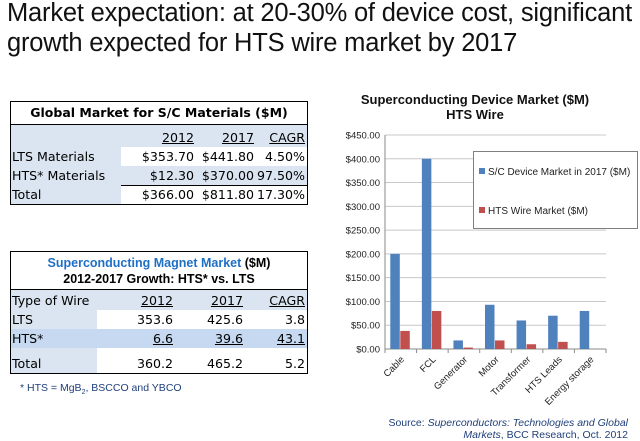  I want to click on table-row: HTS* 6.6 39.6 43.1, so click(159, 338).